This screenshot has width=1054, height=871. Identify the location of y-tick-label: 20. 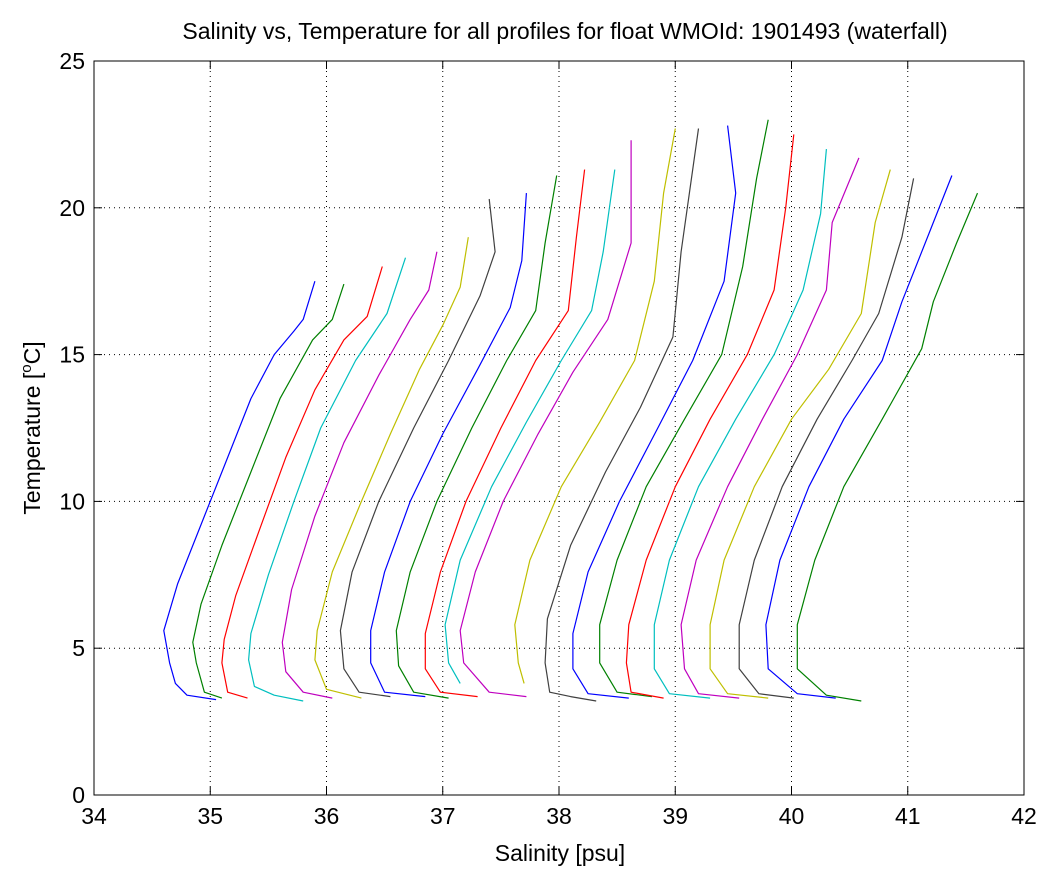
(72, 208).